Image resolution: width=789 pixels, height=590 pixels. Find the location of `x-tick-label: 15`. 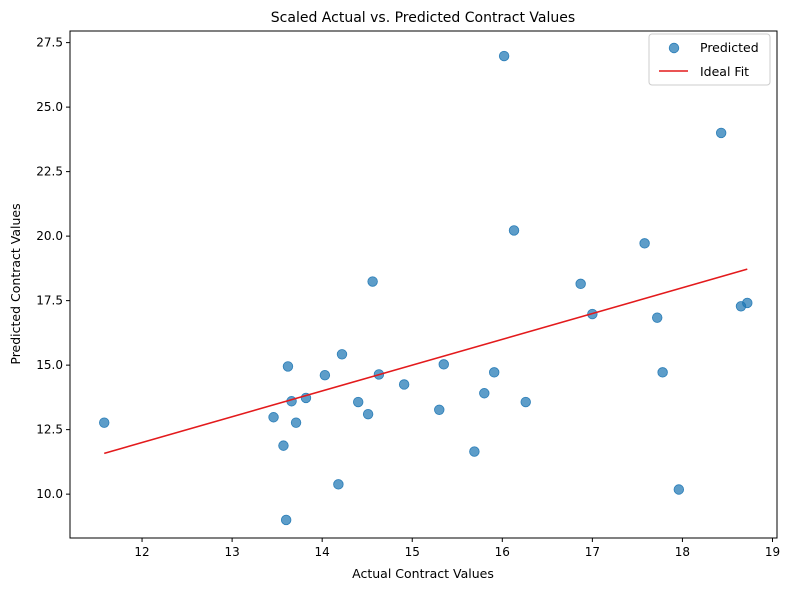

x-tick-label: 15 is located at coordinates (412, 552).